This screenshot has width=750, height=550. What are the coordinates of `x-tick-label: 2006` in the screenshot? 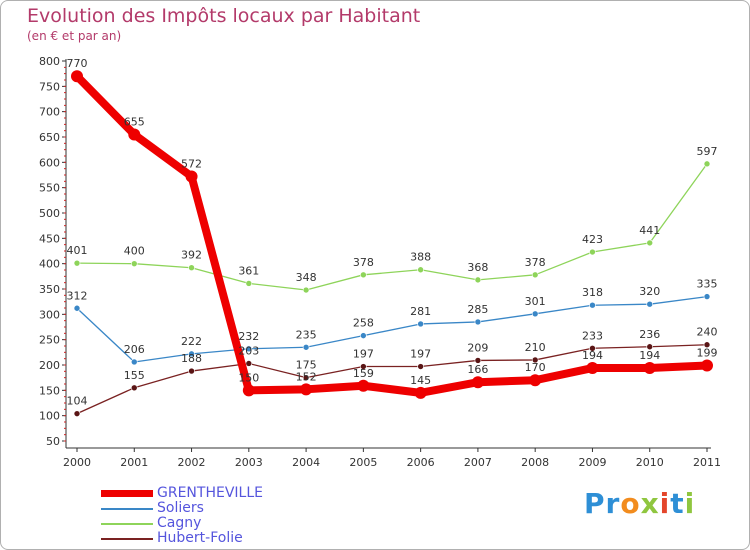 It's located at (421, 462).